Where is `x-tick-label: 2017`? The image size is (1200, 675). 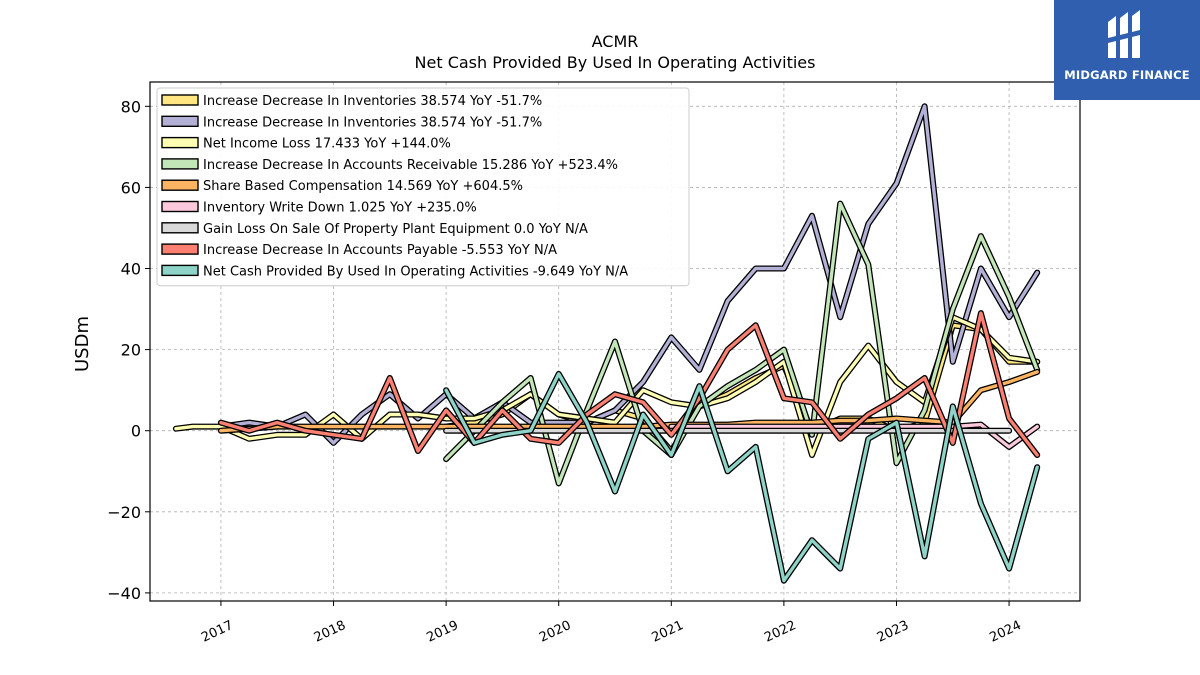
x-tick-label: 2017 is located at coordinates (217, 632).